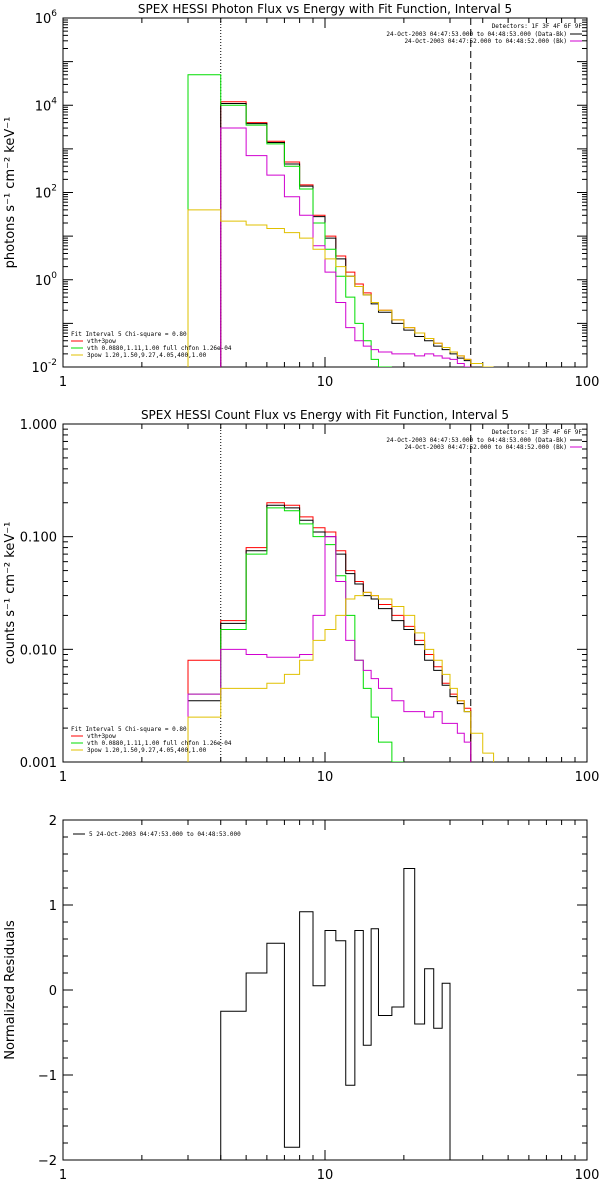 Image resolution: width=600 pixels, height=1200 pixels. I want to click on y-tick-label: 10⁰, so click(46, 280).